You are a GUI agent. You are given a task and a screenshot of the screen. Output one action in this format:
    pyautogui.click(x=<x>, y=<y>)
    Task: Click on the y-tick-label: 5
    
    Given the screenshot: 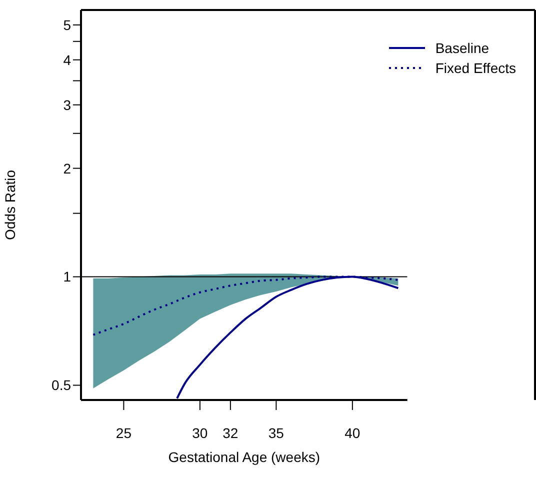 What is the action you would take?
    pyautogui.click(x=67, y=24)
    